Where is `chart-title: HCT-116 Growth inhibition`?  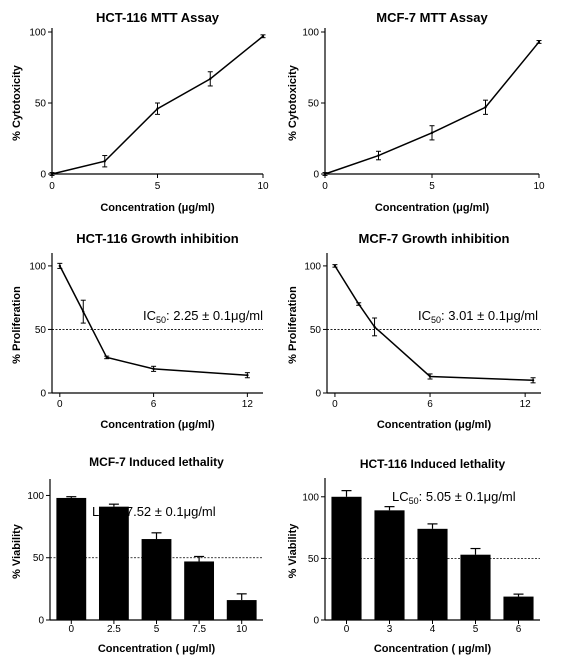 chart-title: HCT-116 Growth inhibition is located at coordinates (157, 238).